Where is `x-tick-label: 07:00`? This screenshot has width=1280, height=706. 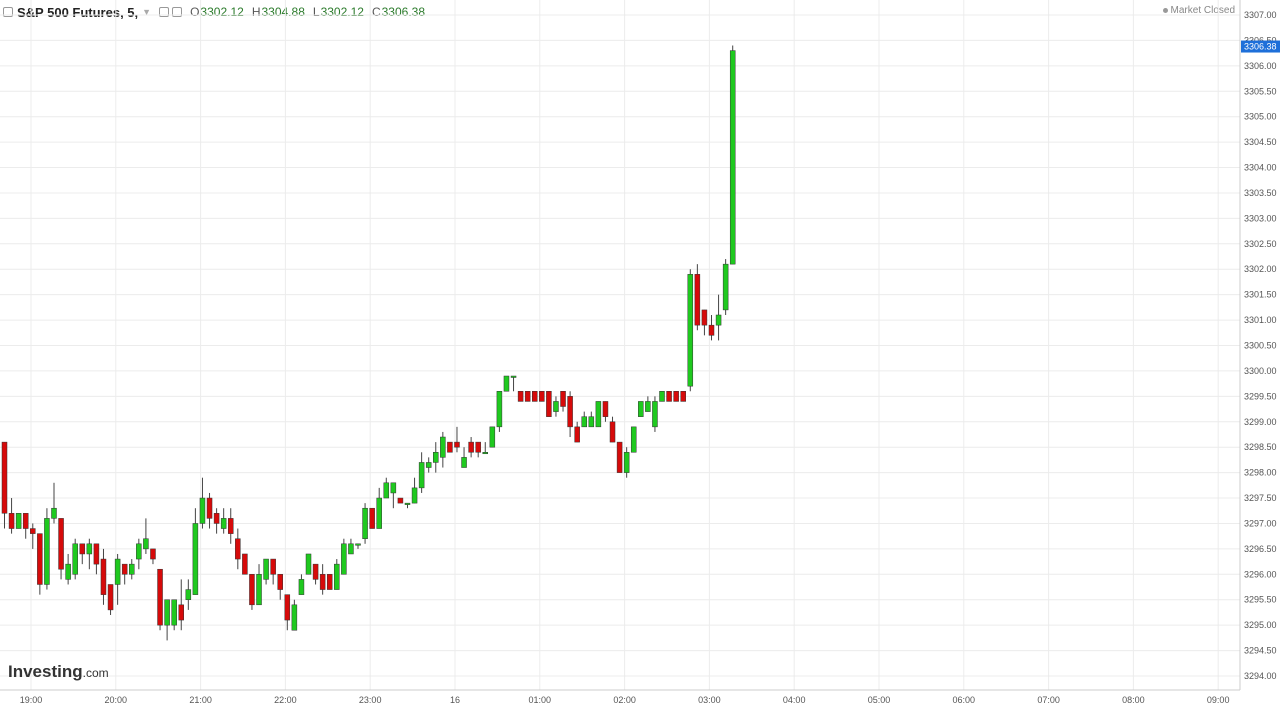
x-tick-label: 07:00 is located at coordinates (1048, 700).